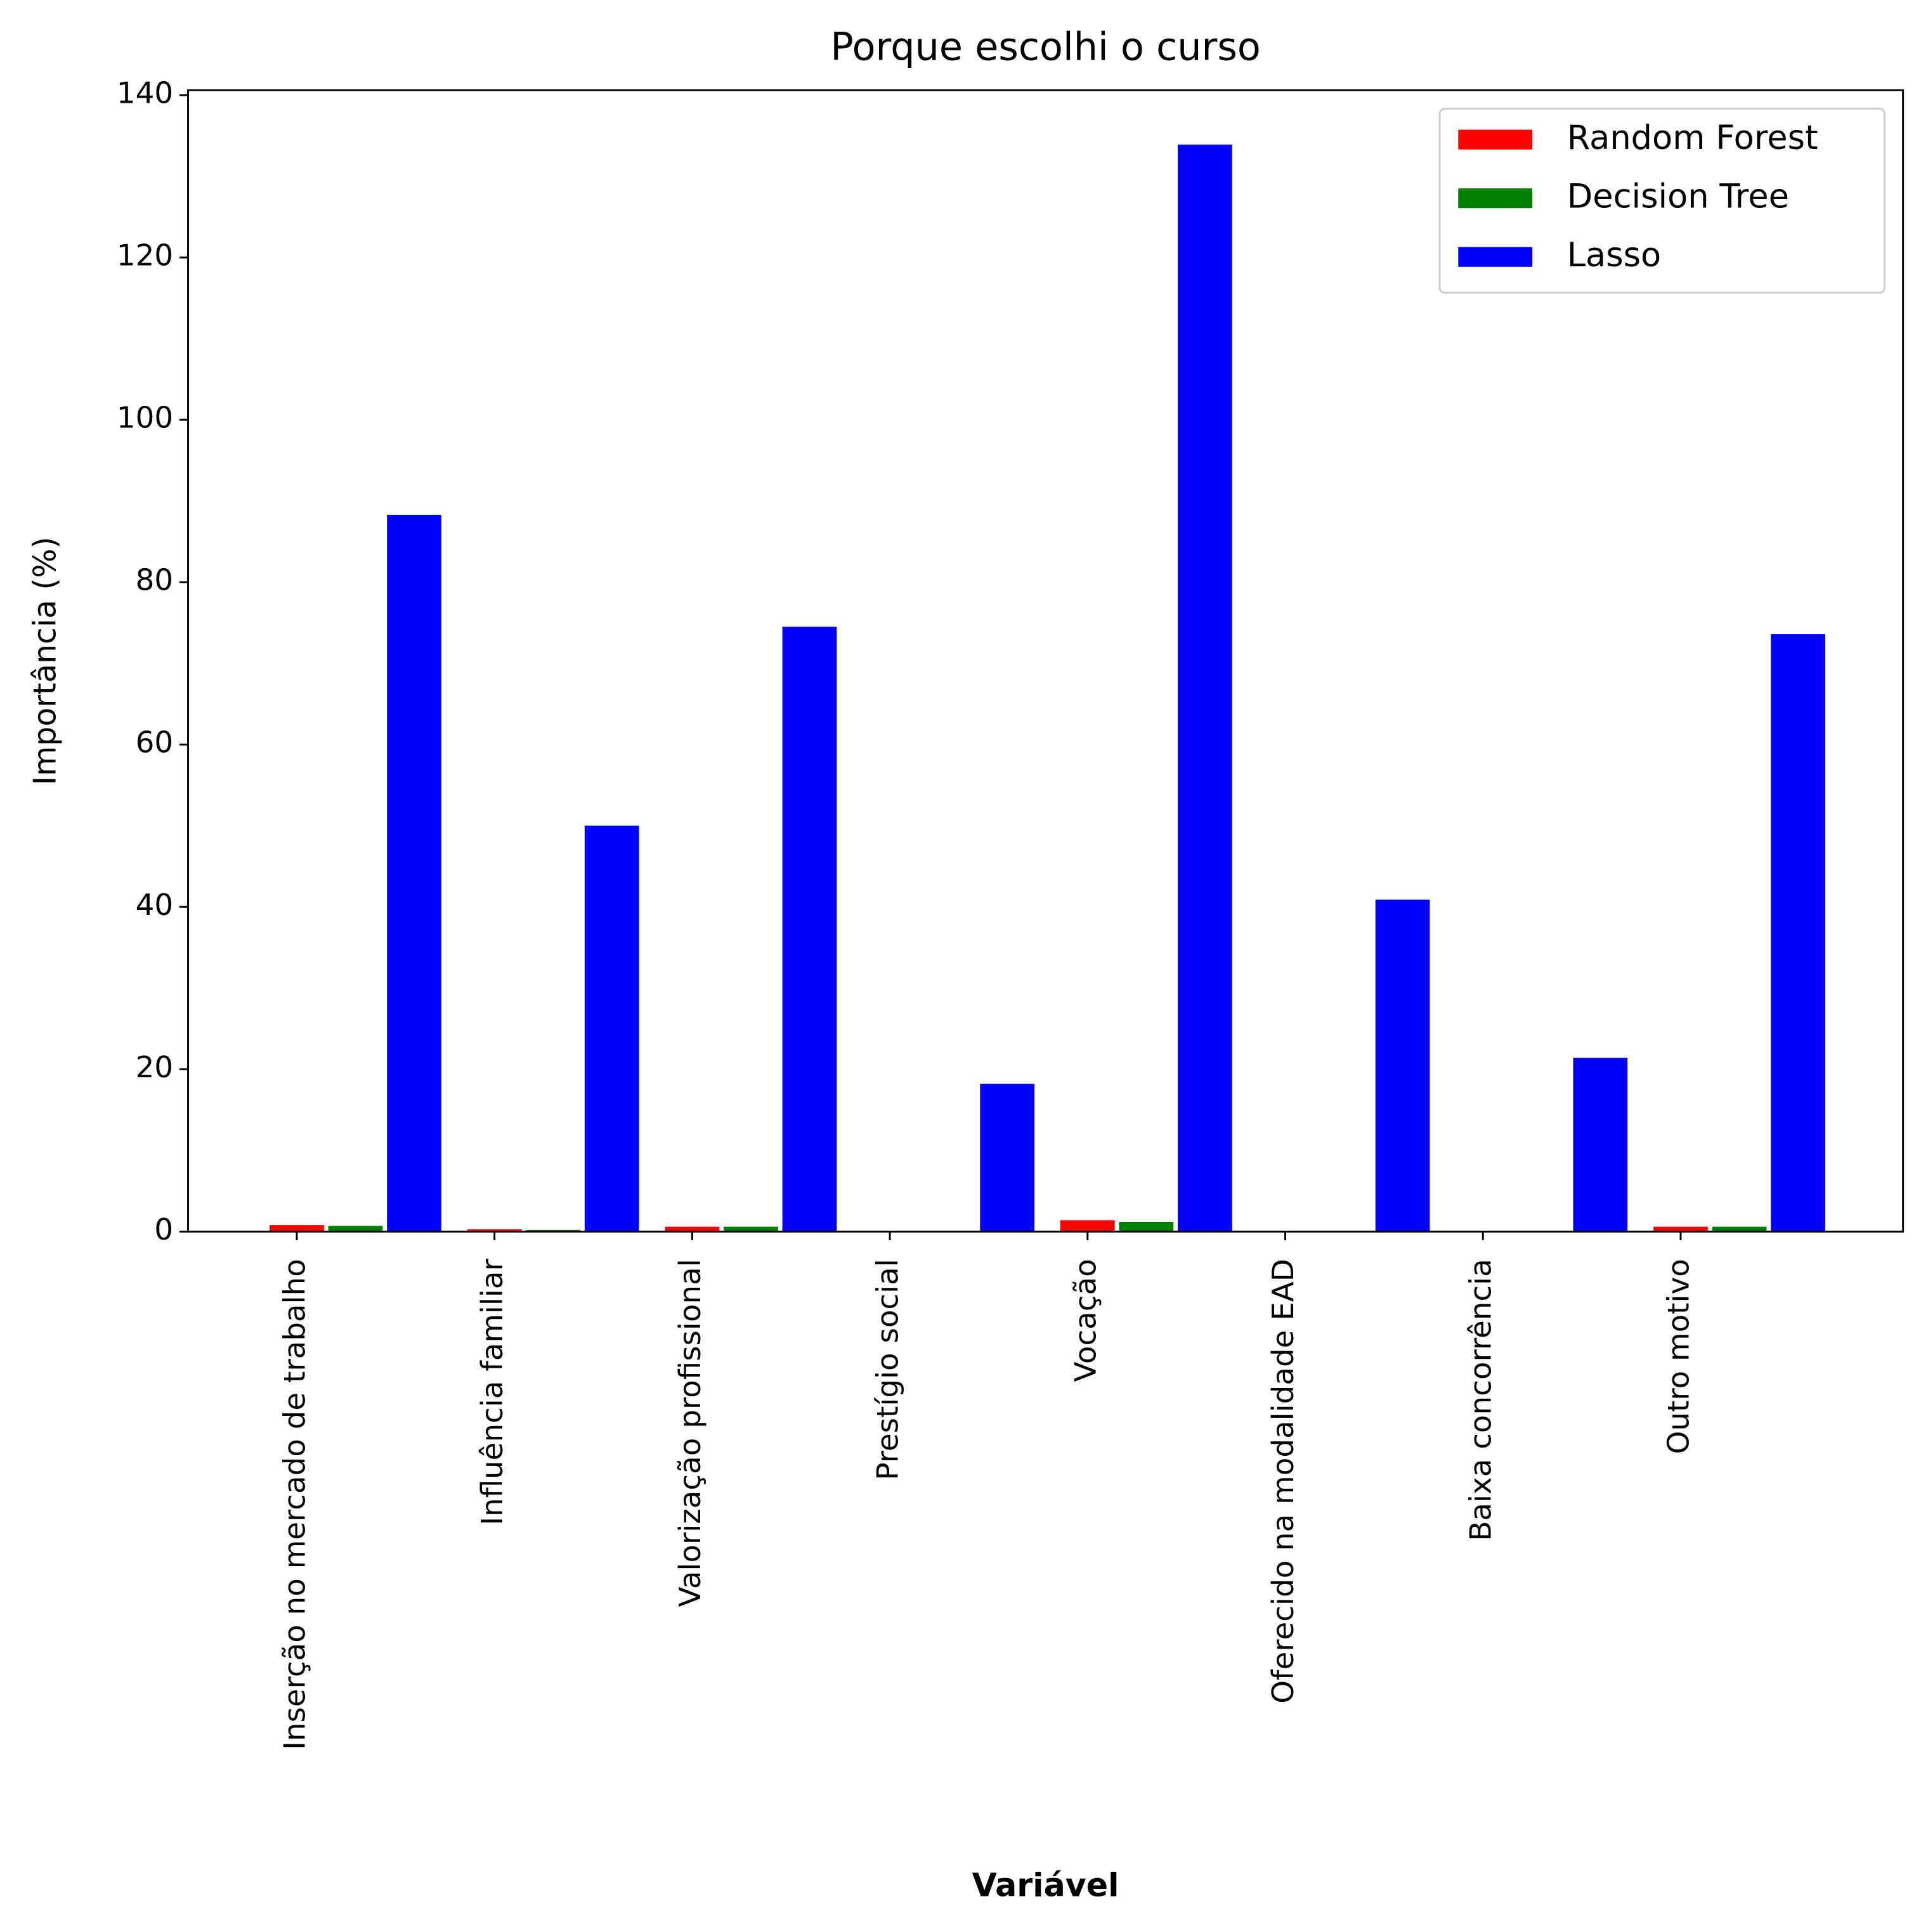 The image size is (1928, 1932). I want to click on x-tick-label: Prestígio social, so click(888, 1369).